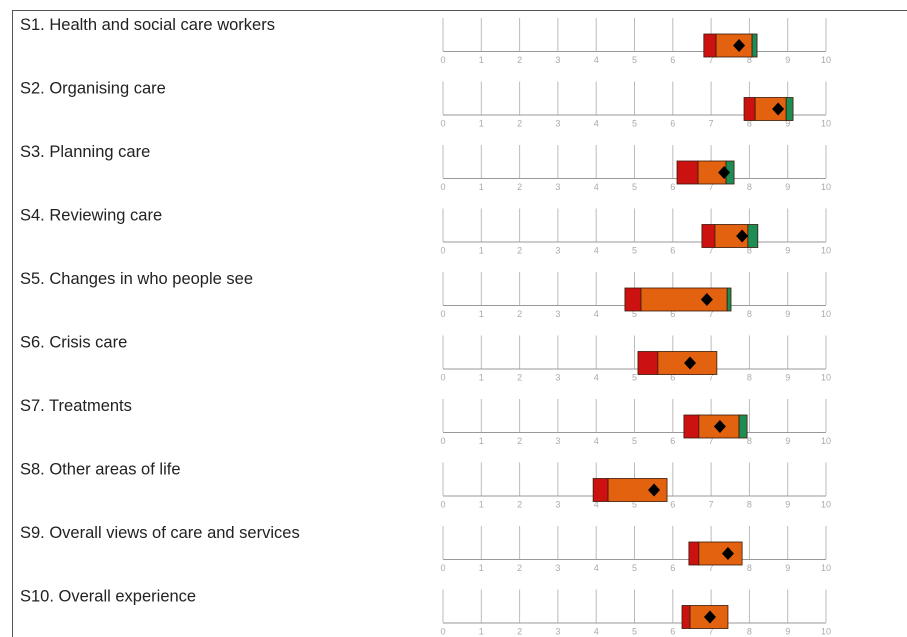 The height and width of the screenshot is (637, 907). What do you see at coordinates (76, 406) in the screenshot?
I see `row-label: S7. Treatments` at bounding box center [76, 406].